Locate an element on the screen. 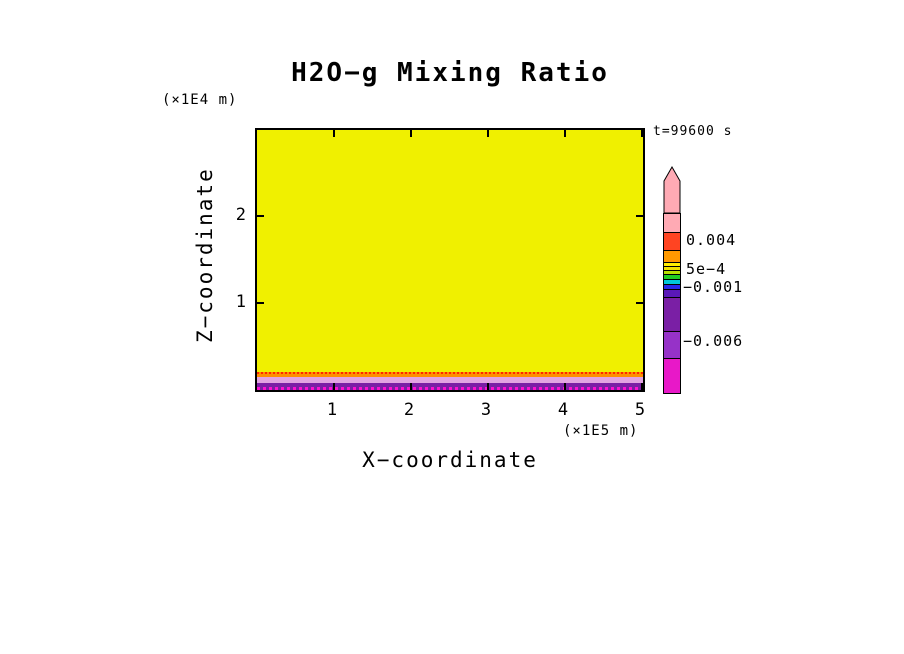  x-tick-label: 3 is located at coordinates (486, 410).